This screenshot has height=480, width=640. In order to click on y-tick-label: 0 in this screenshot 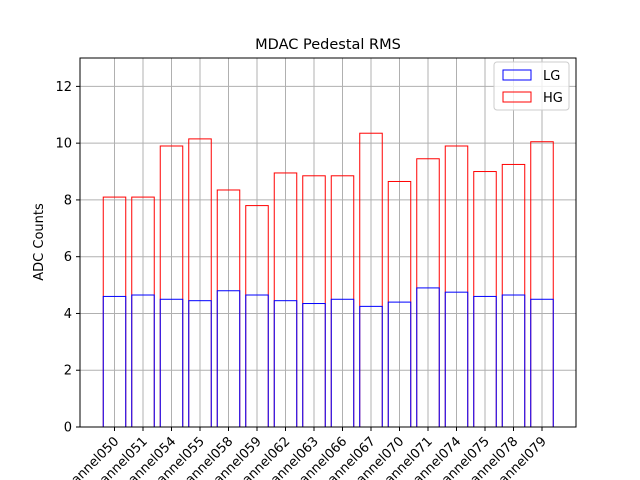, I will do `click(68, 428)`.